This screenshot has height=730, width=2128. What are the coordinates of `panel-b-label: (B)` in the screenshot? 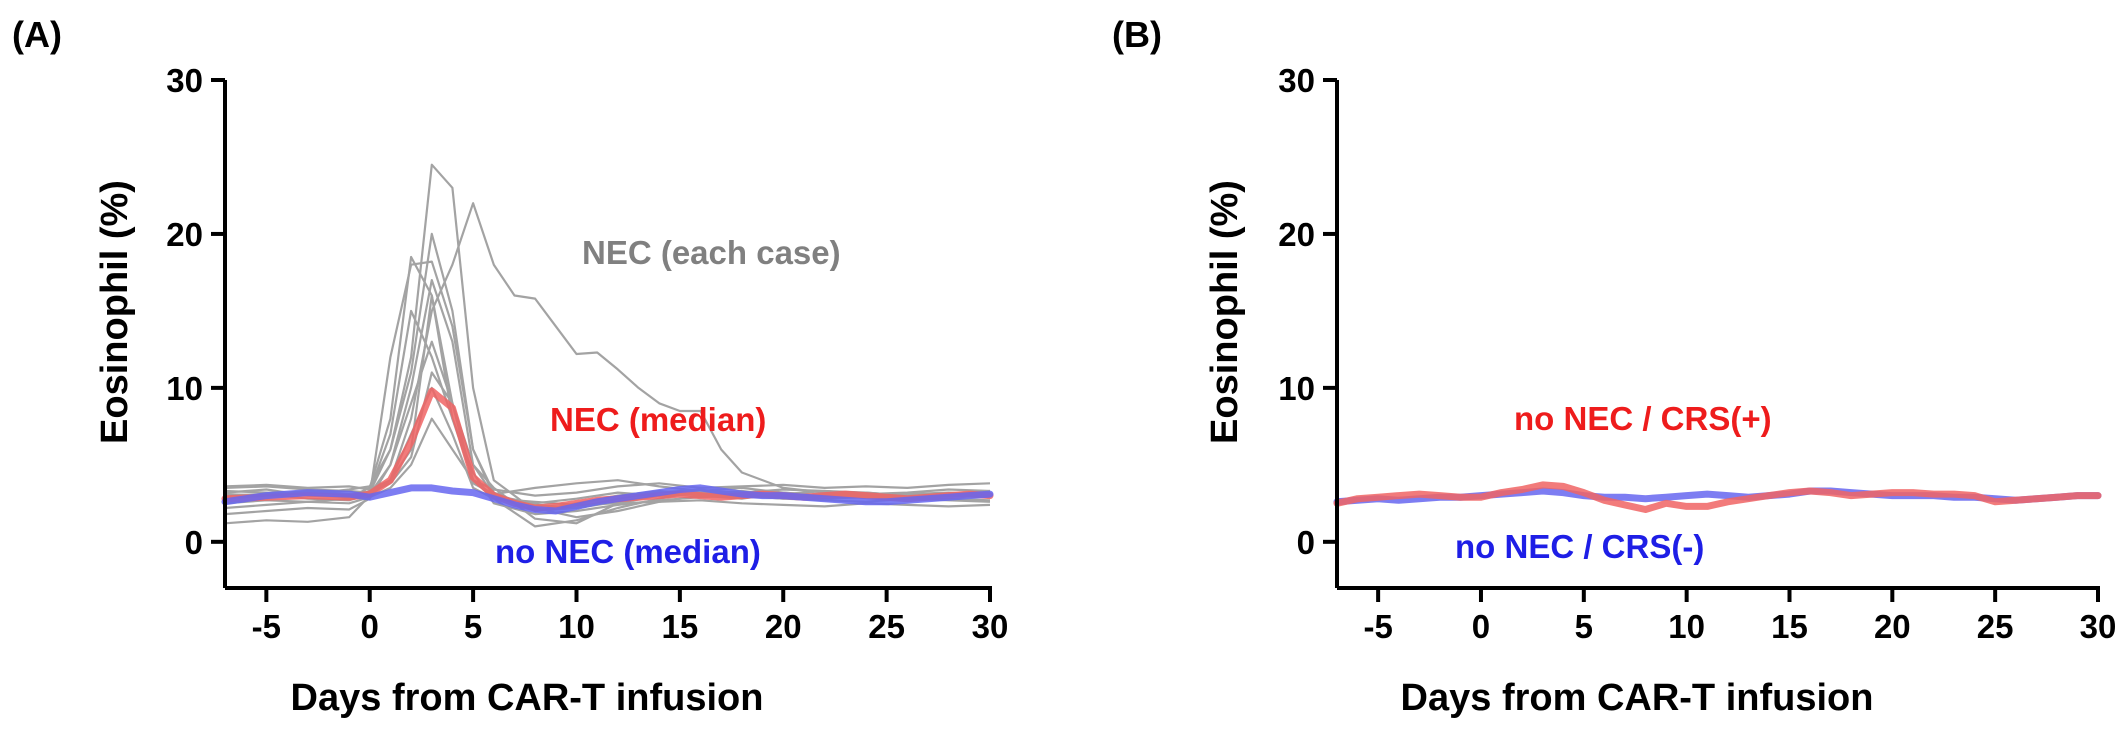 It's located at (1137, 34).